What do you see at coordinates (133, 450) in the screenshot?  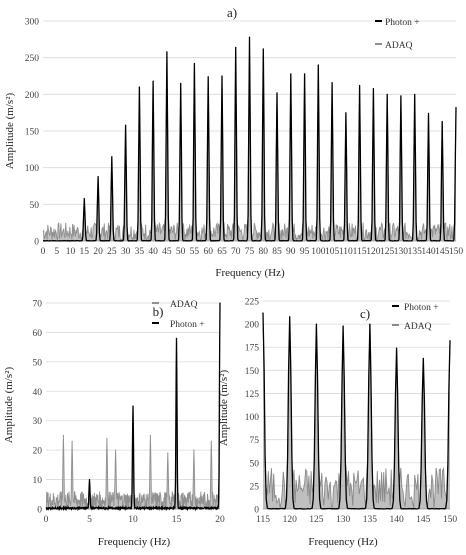 I see `series-area-adaq` at bounding box center [133, 450].